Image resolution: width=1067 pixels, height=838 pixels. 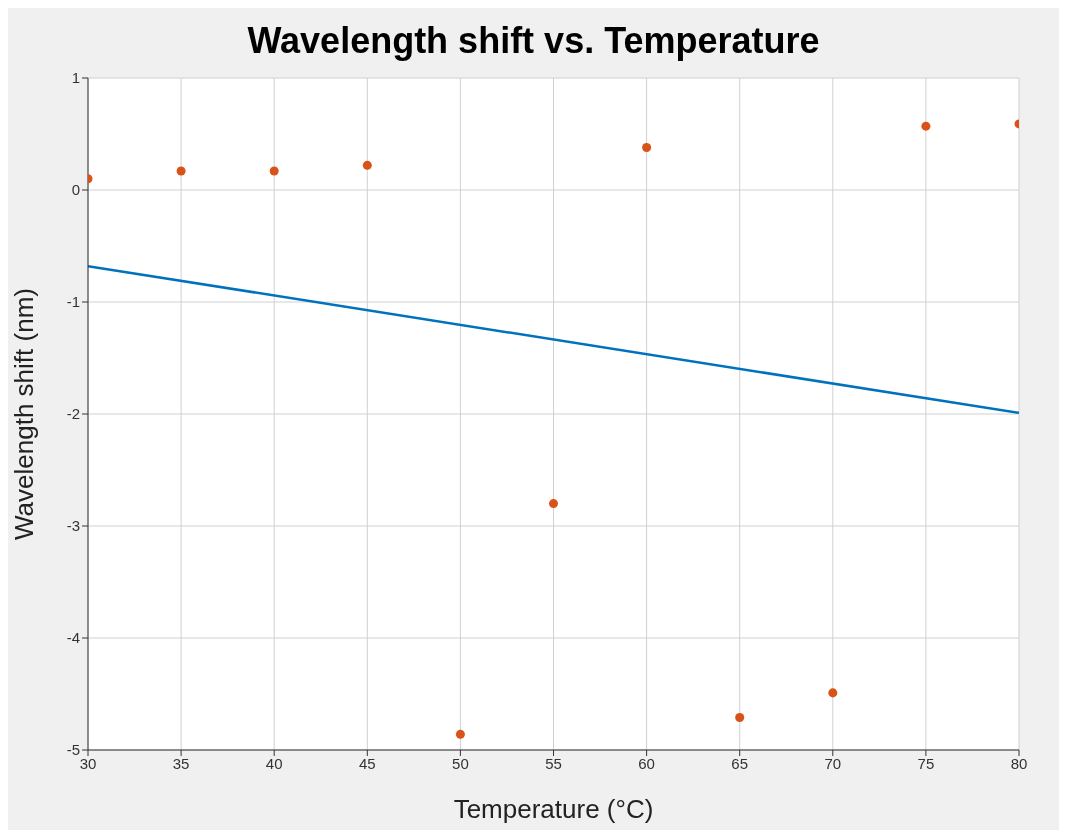 What do you see at coordinates (73, 750) in the screenshot?
I see `y-tick-label: -5` at bounding box center [73, 750].